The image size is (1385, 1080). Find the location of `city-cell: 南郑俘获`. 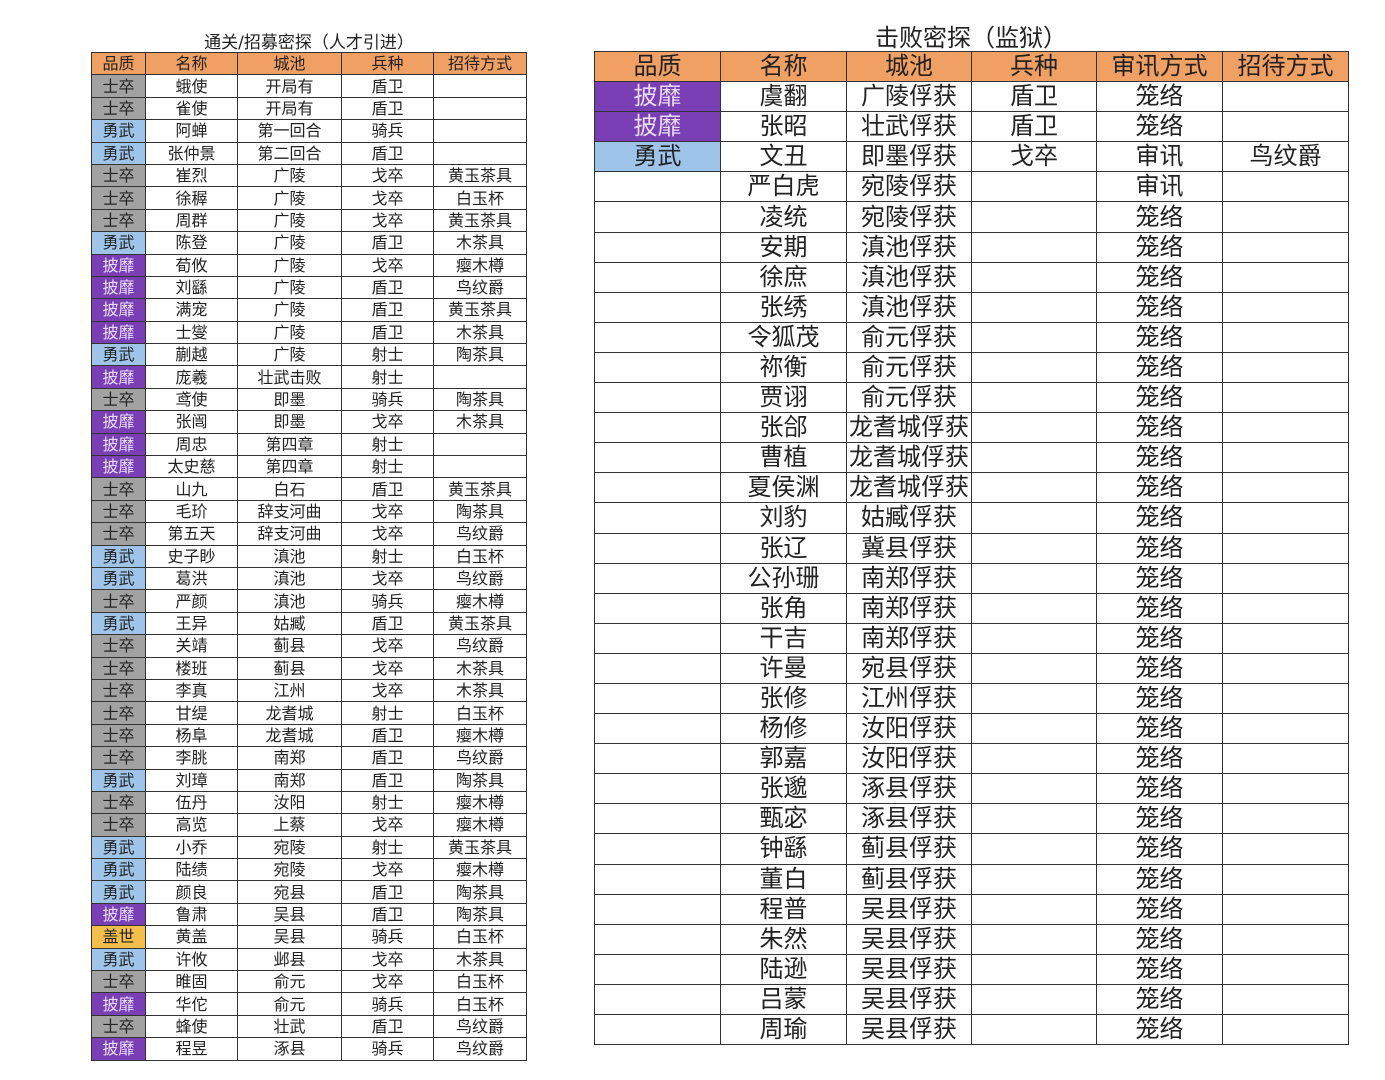

city-cell: 南郑俘获 is located at coordinates (909, 638).